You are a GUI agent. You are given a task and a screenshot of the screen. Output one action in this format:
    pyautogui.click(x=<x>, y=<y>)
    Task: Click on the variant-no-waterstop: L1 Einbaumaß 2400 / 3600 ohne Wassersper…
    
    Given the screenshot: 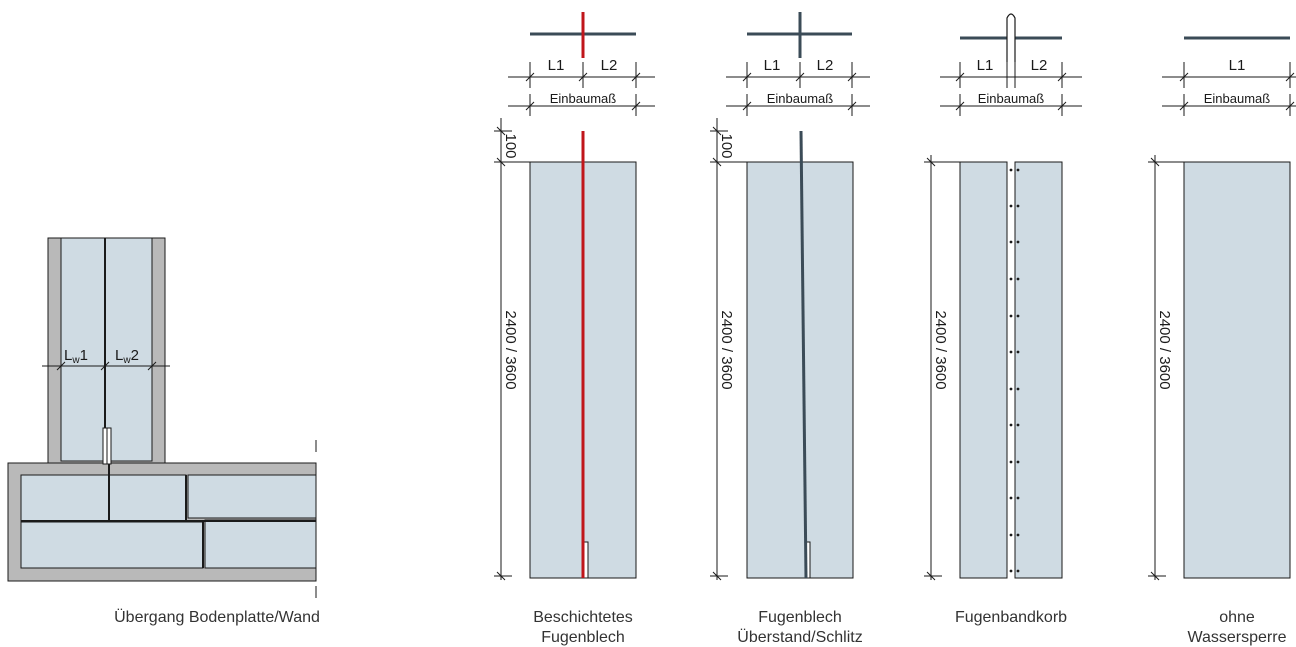 What is the action you would take?
    pyautogui.click(x=1222, y=341)
    